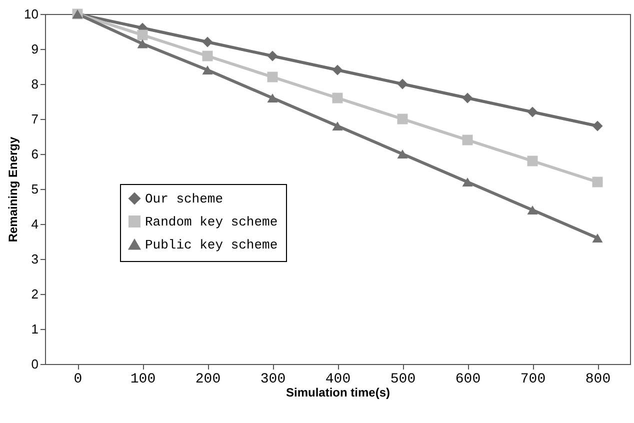  I want to click on legend-label: Random key scheme, so click(211, 222).